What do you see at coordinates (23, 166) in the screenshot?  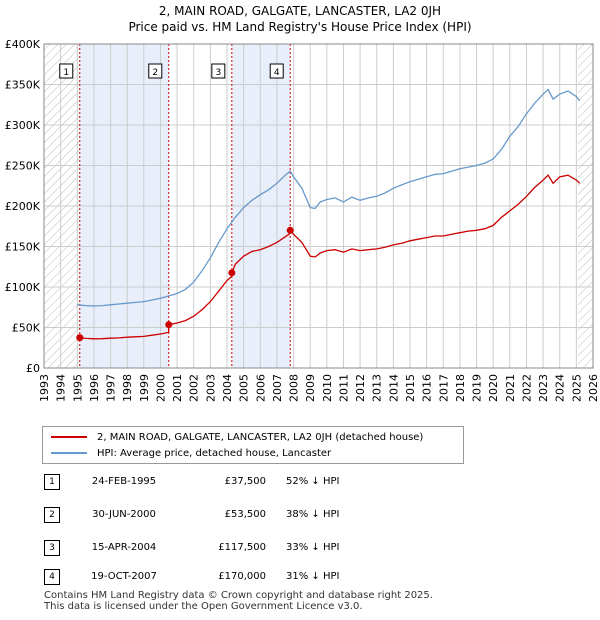 I see `y-tick-label: £250K` at bounding box center [23, 166].